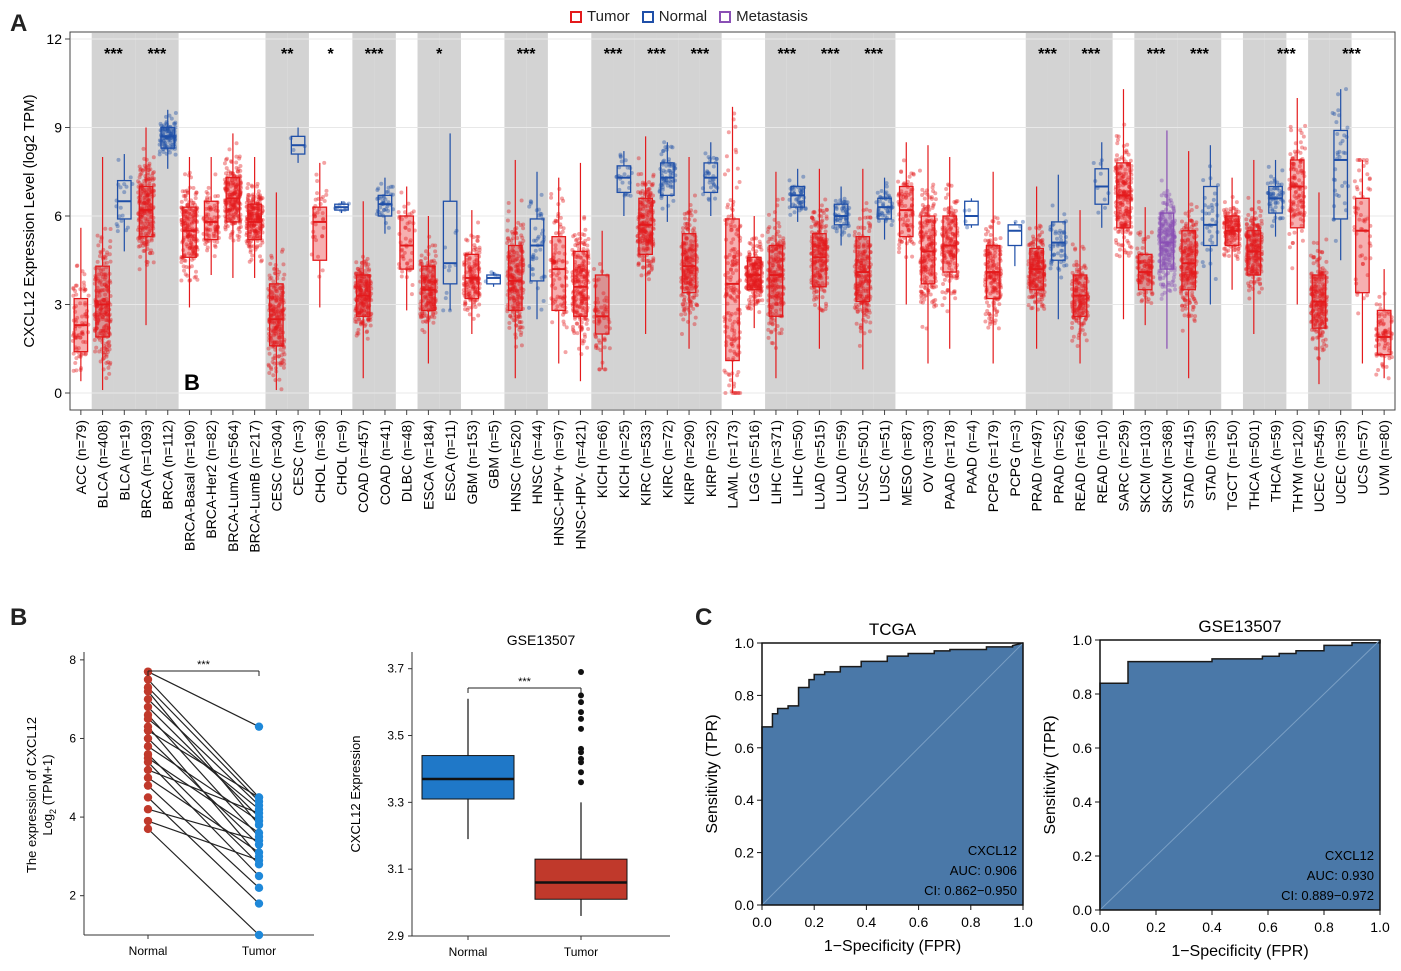  Describe the element at coordinates (515, 466) in the screenshot. I see `x-tick-label: HNSC (n=520)` at that location.